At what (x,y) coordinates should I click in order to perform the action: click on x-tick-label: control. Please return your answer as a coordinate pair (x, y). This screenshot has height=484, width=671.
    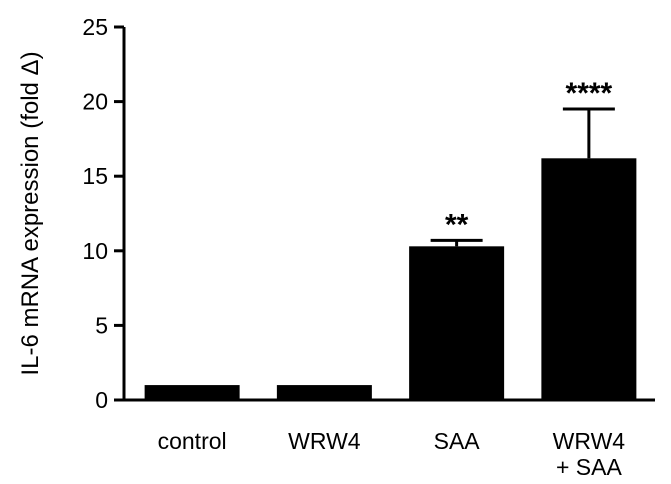
    Looking at the image, I should click on (192, 441).